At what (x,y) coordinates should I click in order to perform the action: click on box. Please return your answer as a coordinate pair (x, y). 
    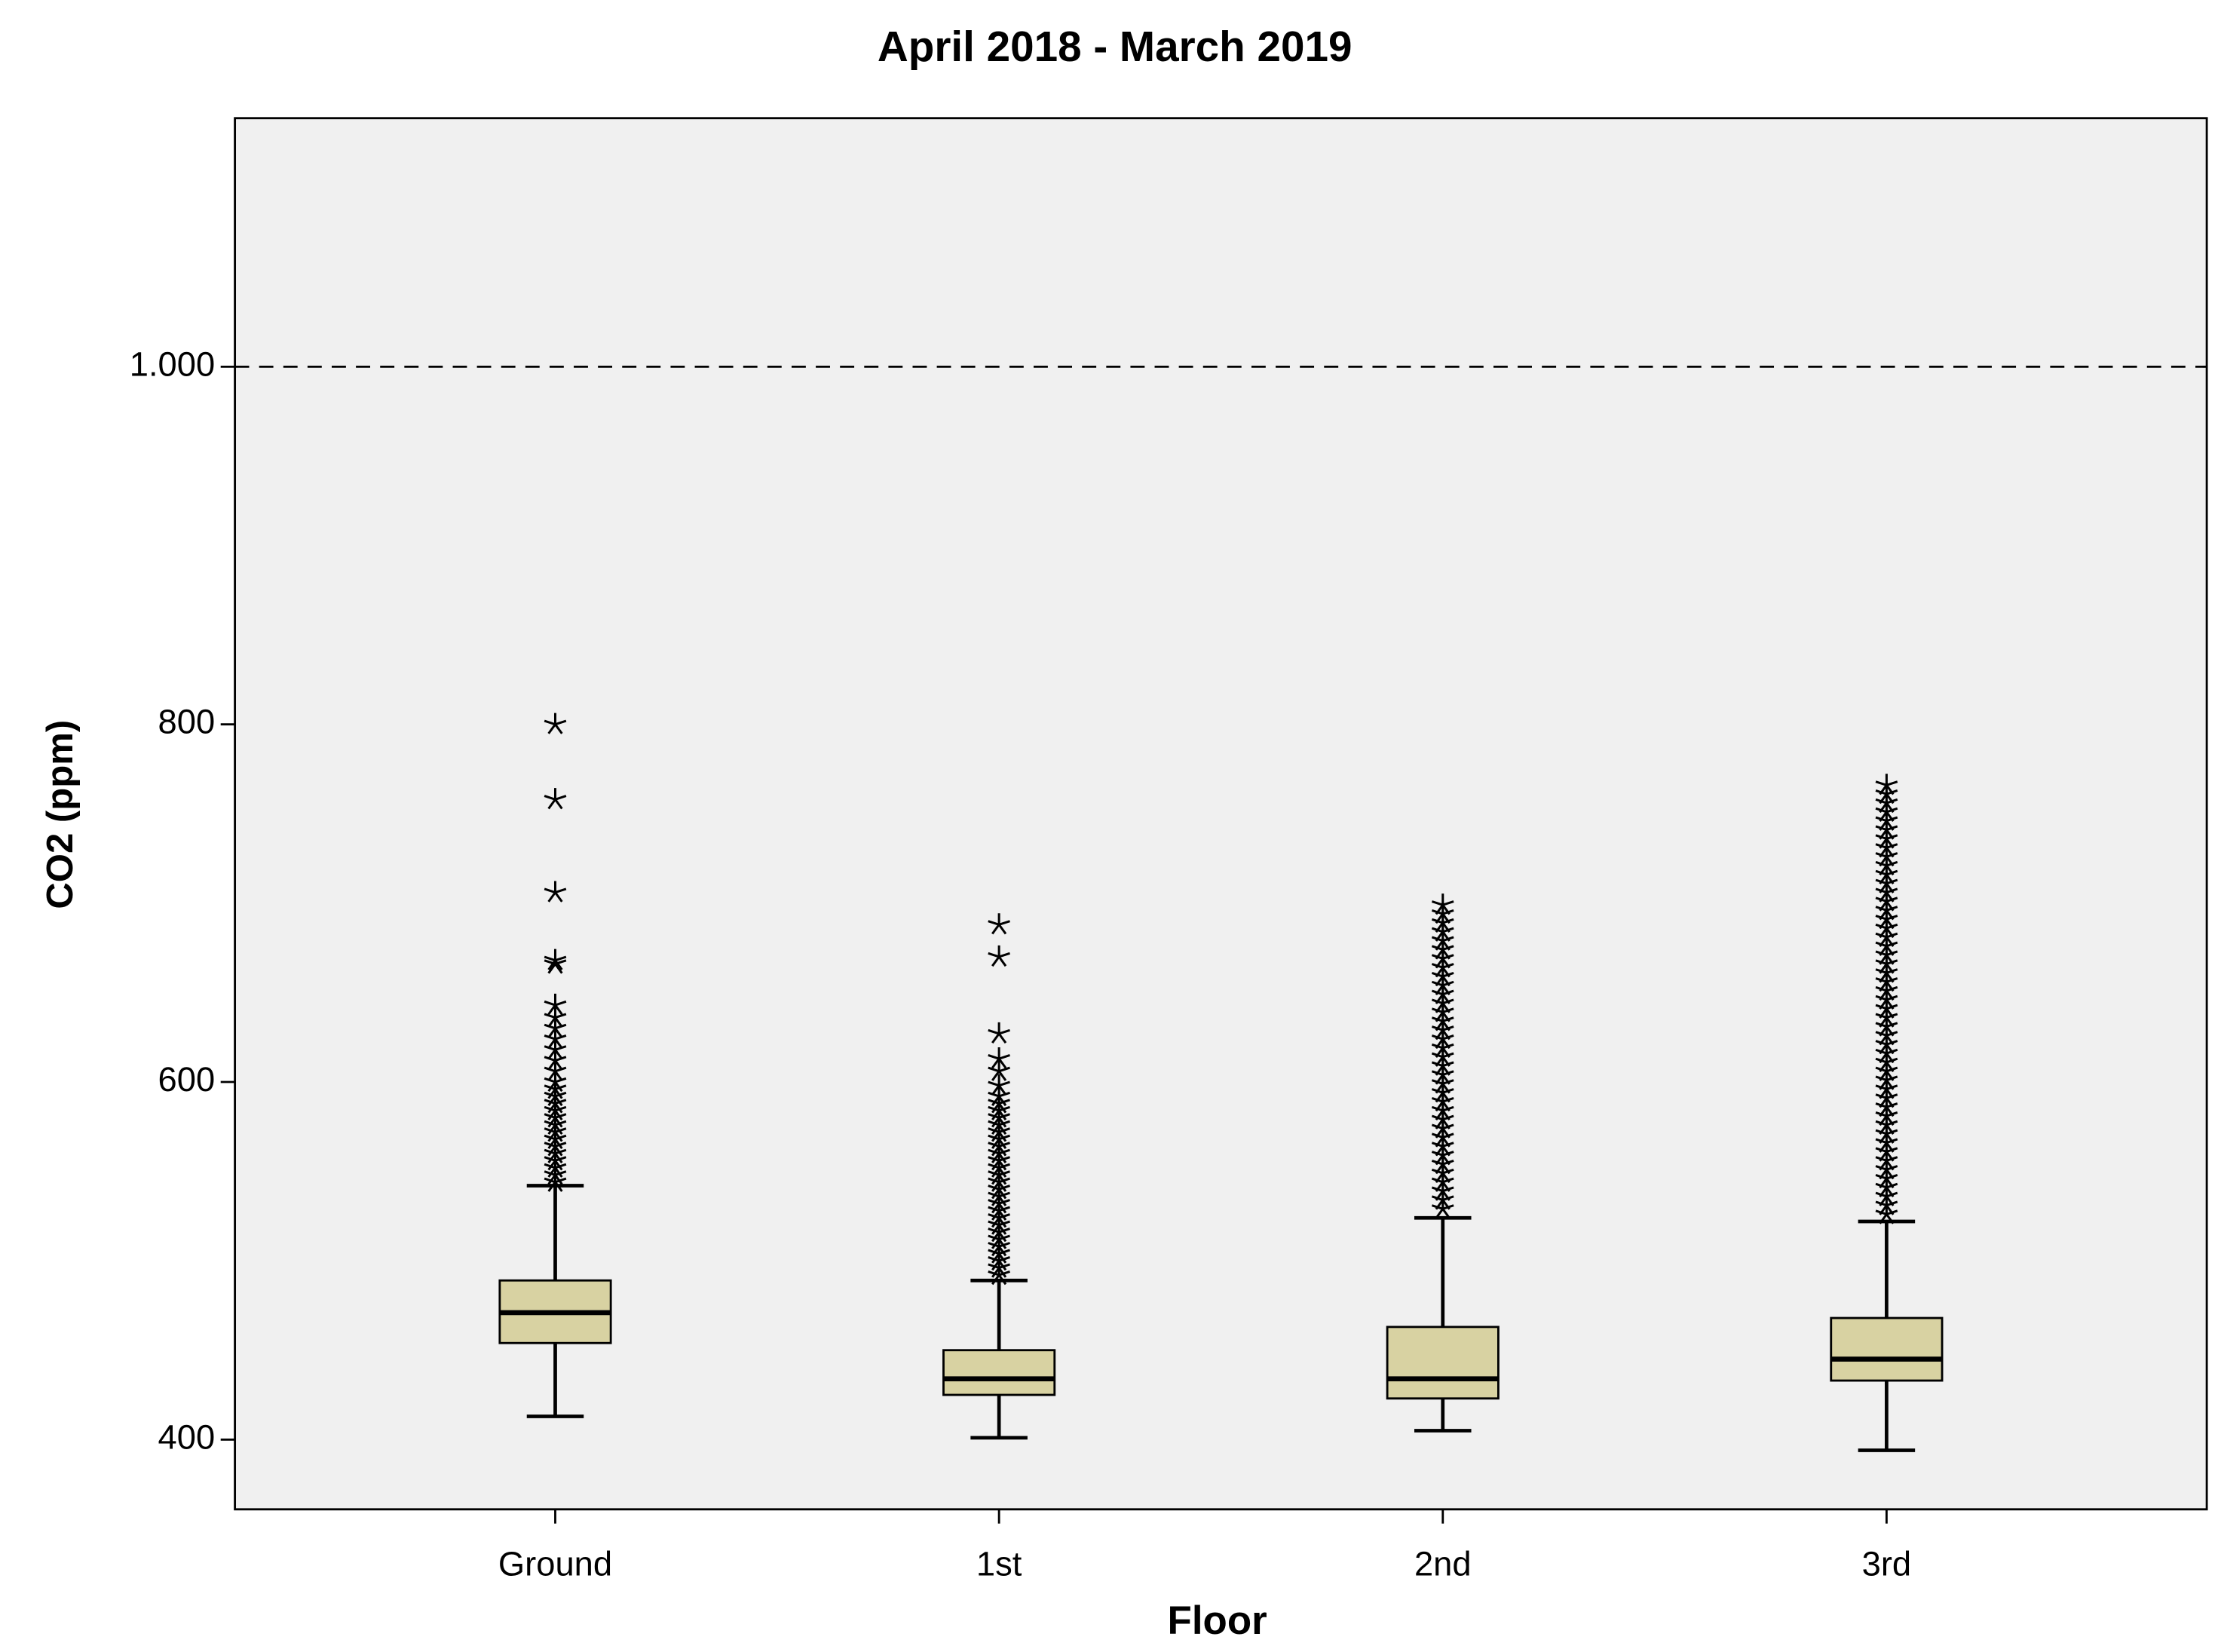
    Looking at the image, I should click on (1443, 1363).